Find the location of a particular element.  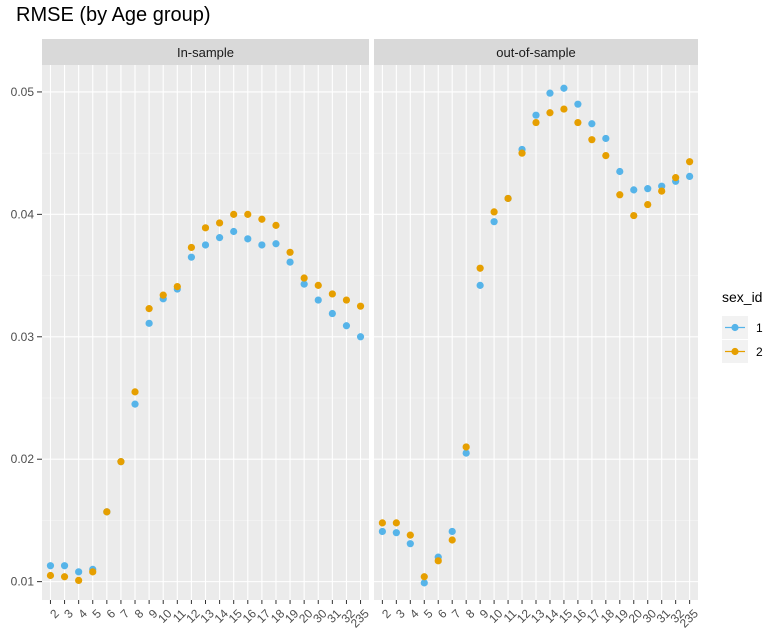

facet-strip-label: In-sample is located at coordinates (205, 52).